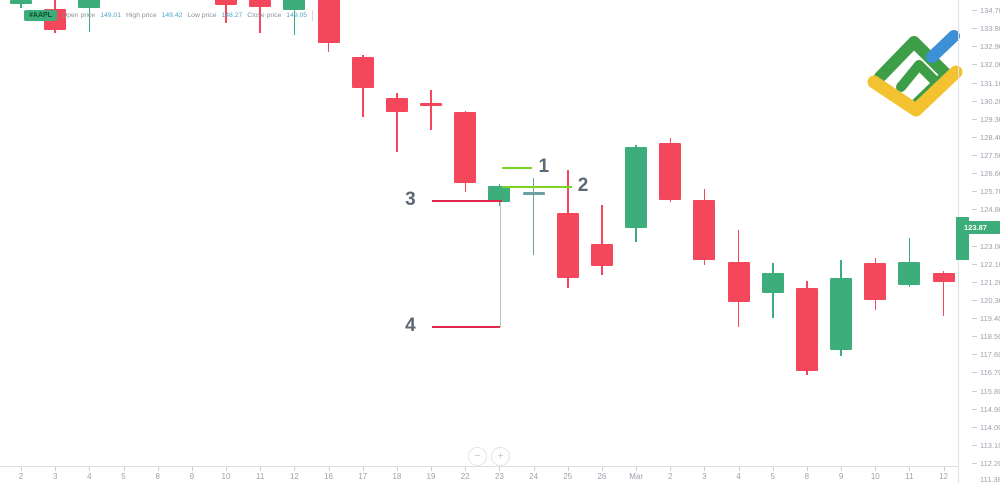  Describe the element at coordinates (501, 264) in the screenshot. I see `annotation-connector-line` at that location.